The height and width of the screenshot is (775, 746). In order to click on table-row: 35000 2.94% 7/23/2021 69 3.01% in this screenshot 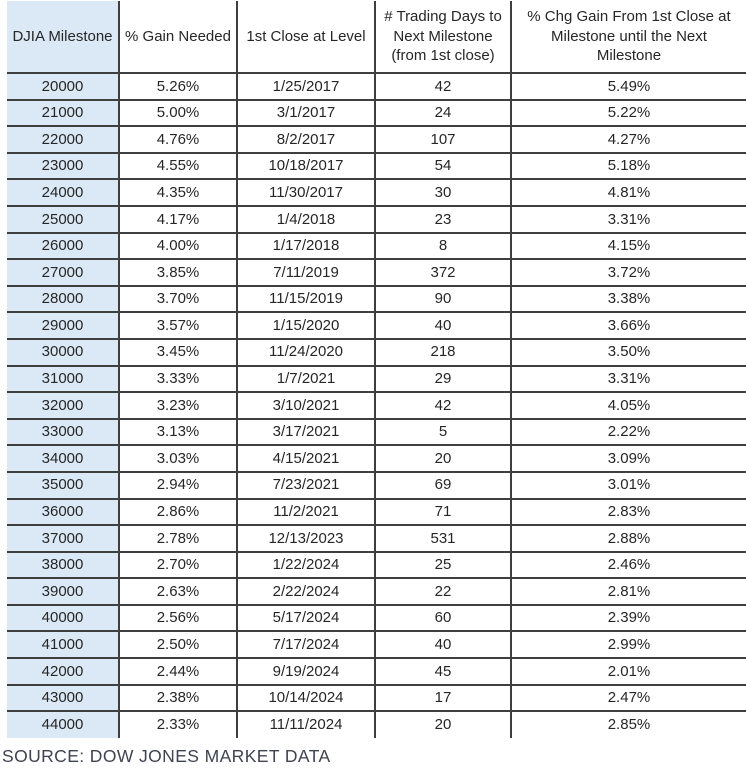, I will do `click(376, 485)`.